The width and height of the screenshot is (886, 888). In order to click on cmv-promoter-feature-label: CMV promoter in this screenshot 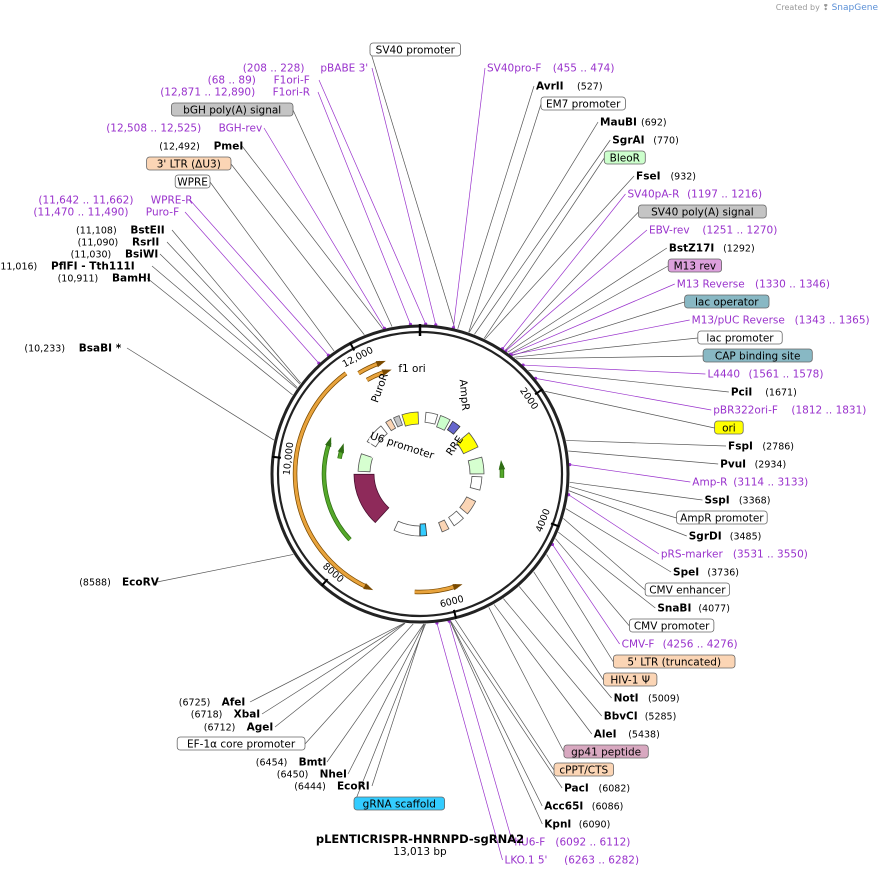, I will do `click(672, 625)`.